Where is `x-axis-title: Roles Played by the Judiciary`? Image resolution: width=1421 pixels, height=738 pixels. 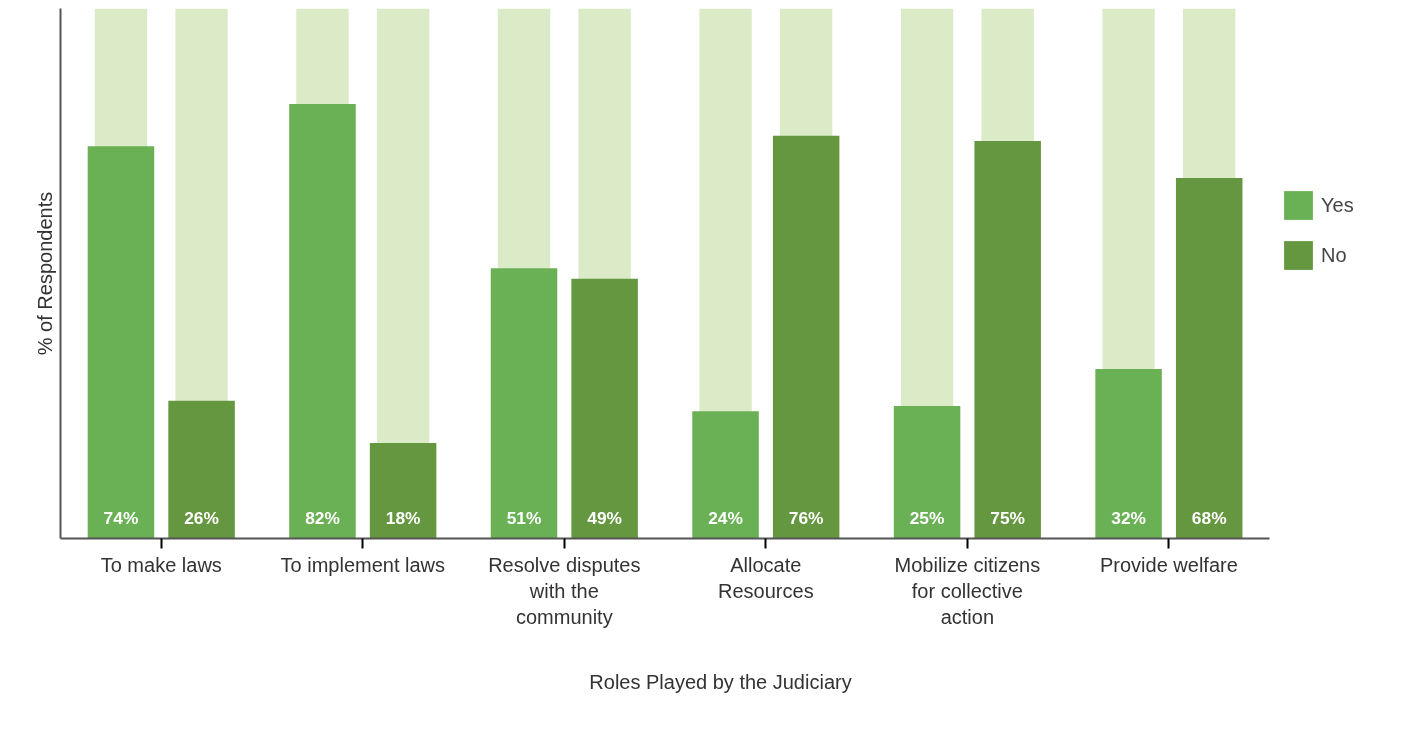 x-axis-title: Roles Played by the Judiciary is located at coordinates (720, 682).